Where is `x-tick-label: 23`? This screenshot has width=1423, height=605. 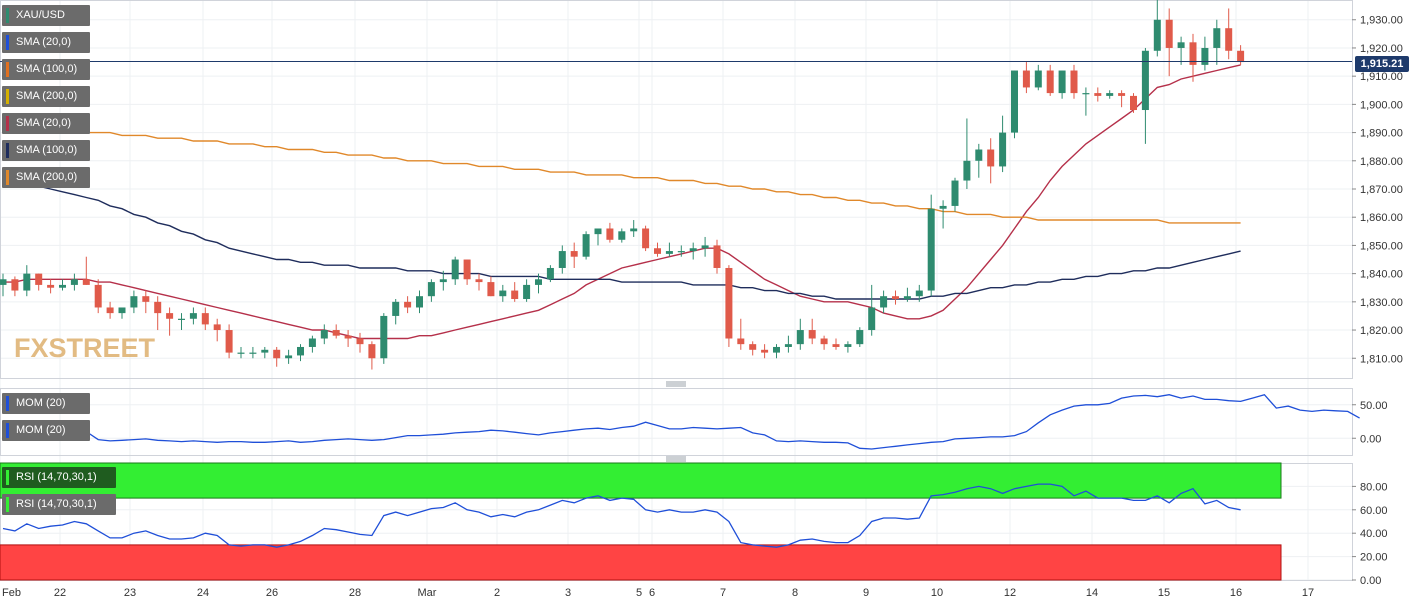
x-tick-label: 23 is located at coordinates (130, 593).